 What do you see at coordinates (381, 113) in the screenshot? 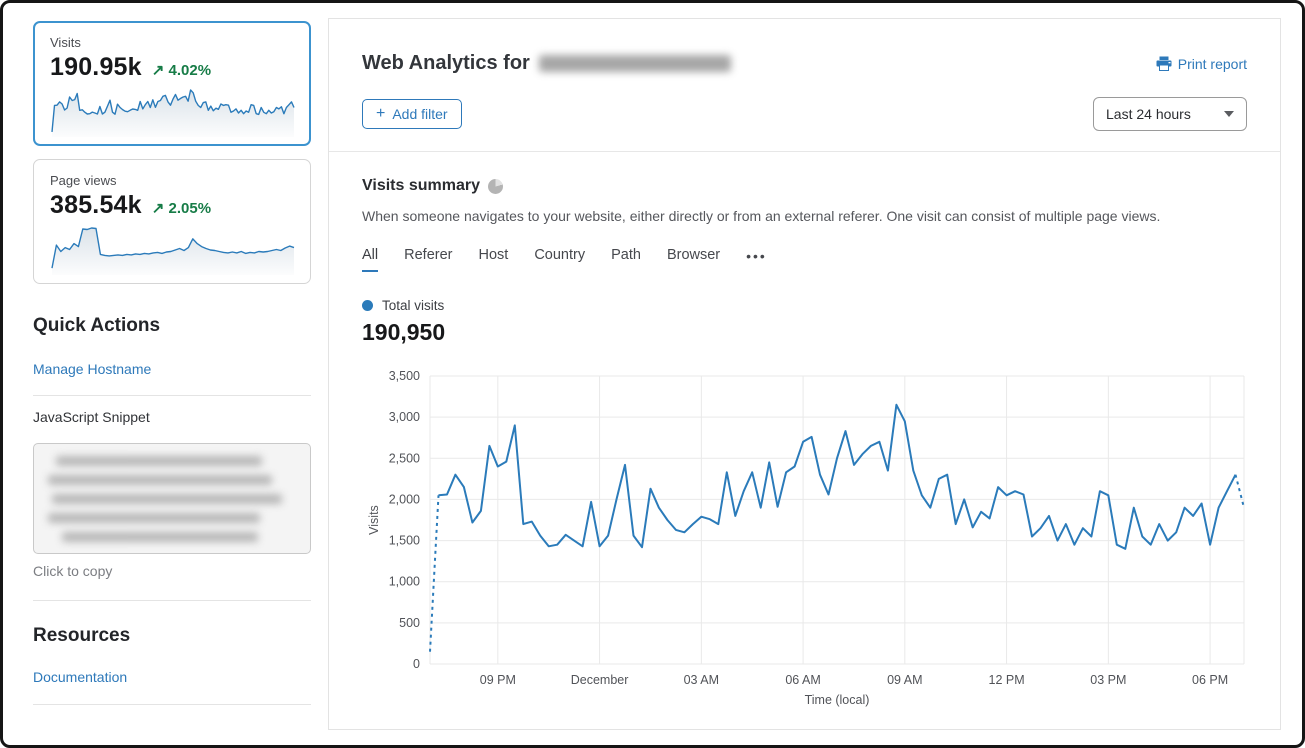
I see `plus-icon: +` at bounding box center [381, 113].